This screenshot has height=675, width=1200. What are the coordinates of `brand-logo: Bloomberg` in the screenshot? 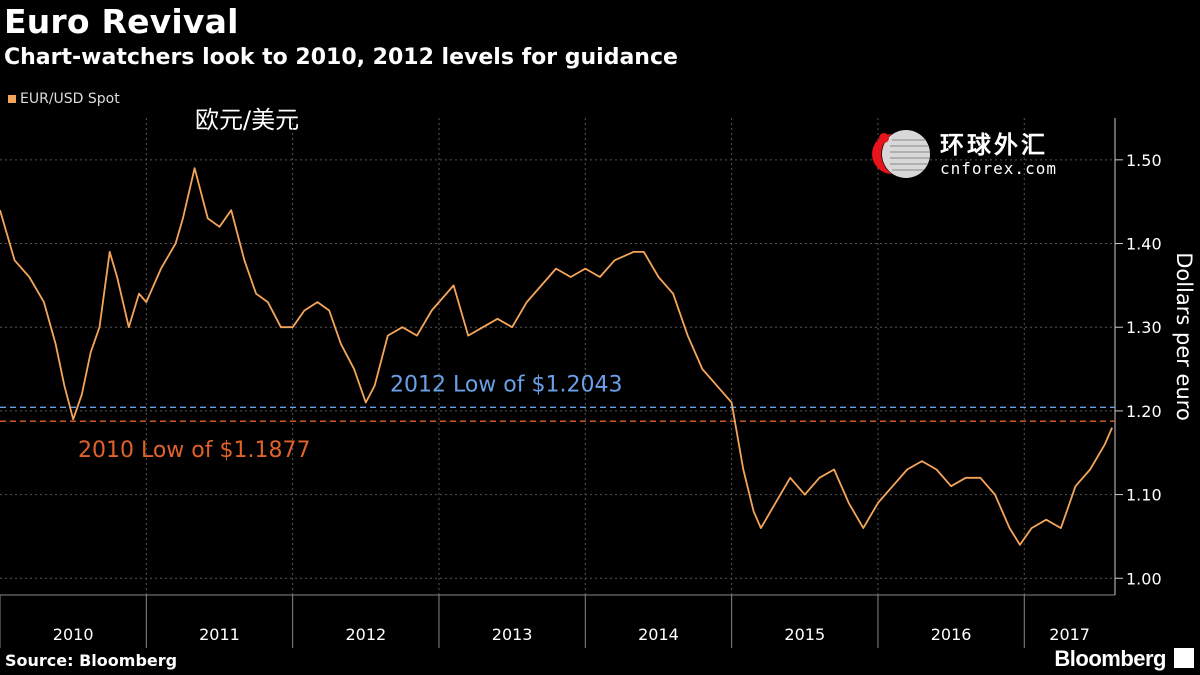 It's located at (1110, 658).